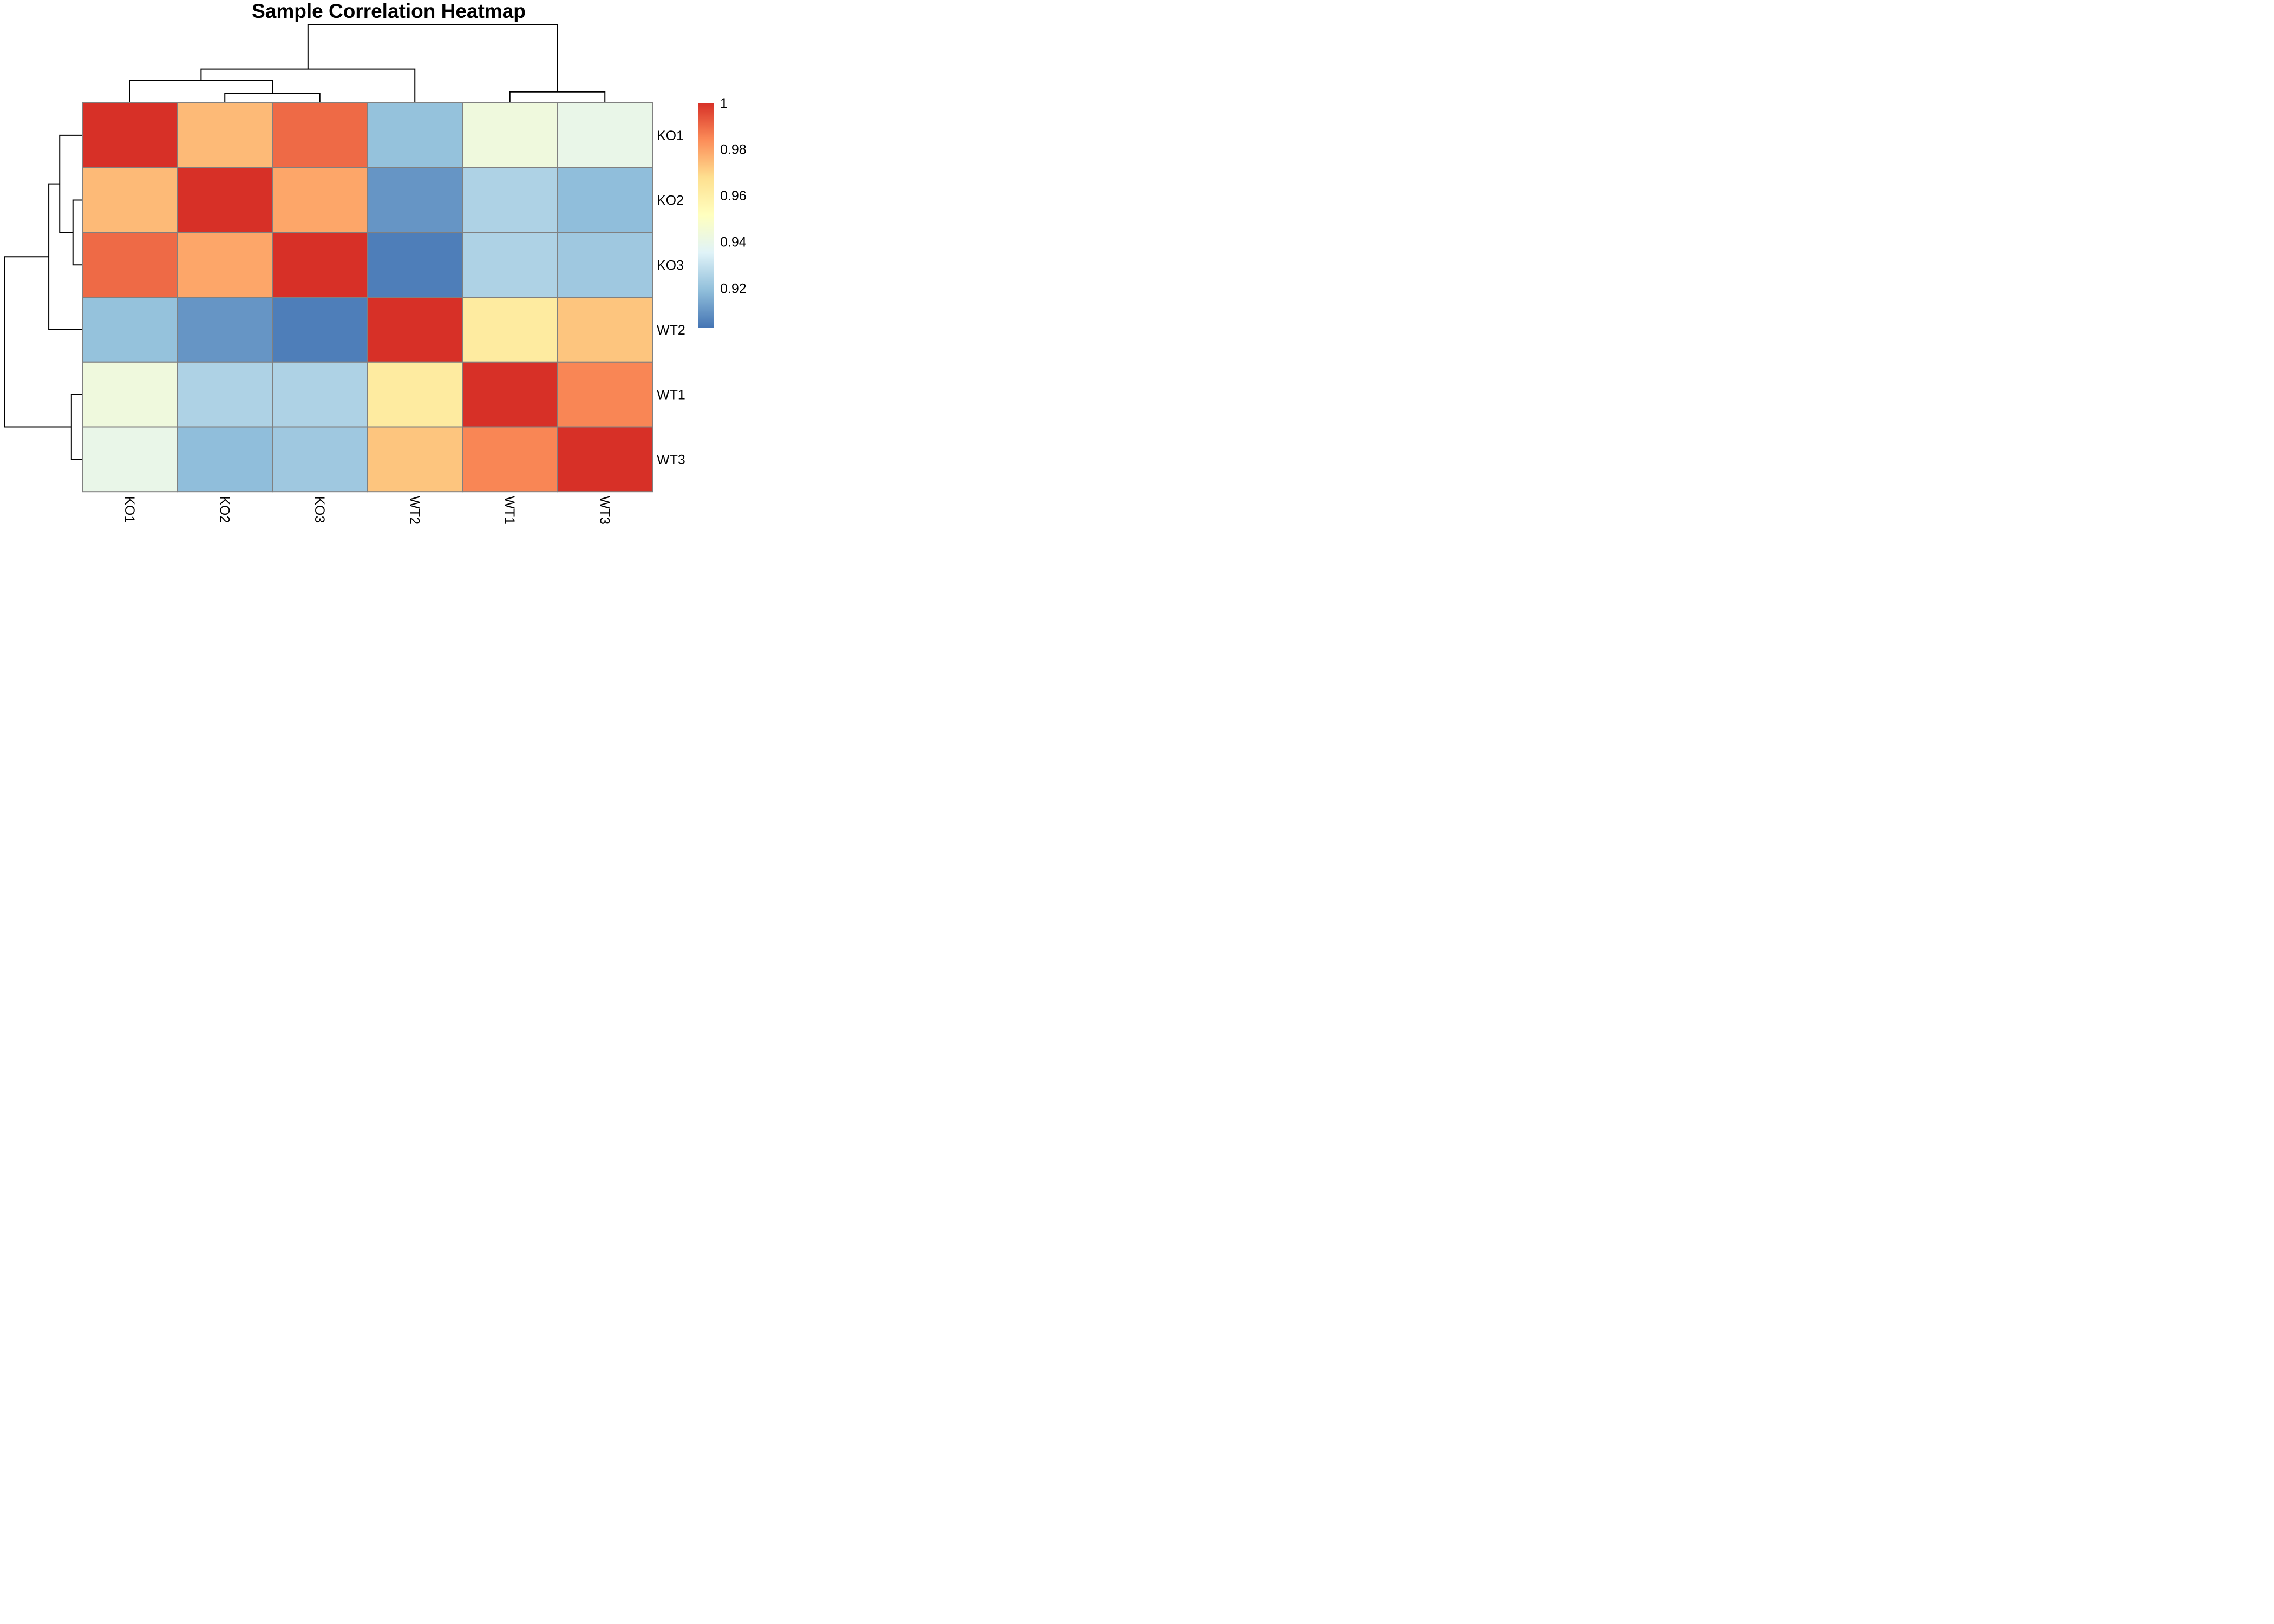 The height and width of the screenshot is (1624, 2274). Describe the element at coordinates (670, 200) in the screenshot. I see `row-label: KO2` at that location.